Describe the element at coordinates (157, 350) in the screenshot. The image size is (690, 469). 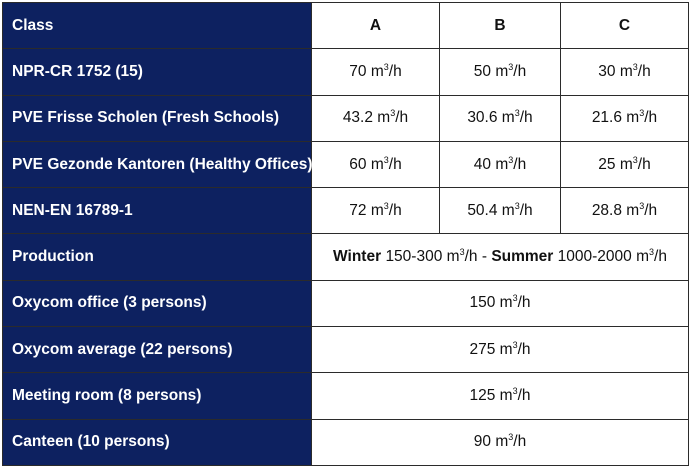
I see `row-label: Oxycom average (22 persons)` at that location.